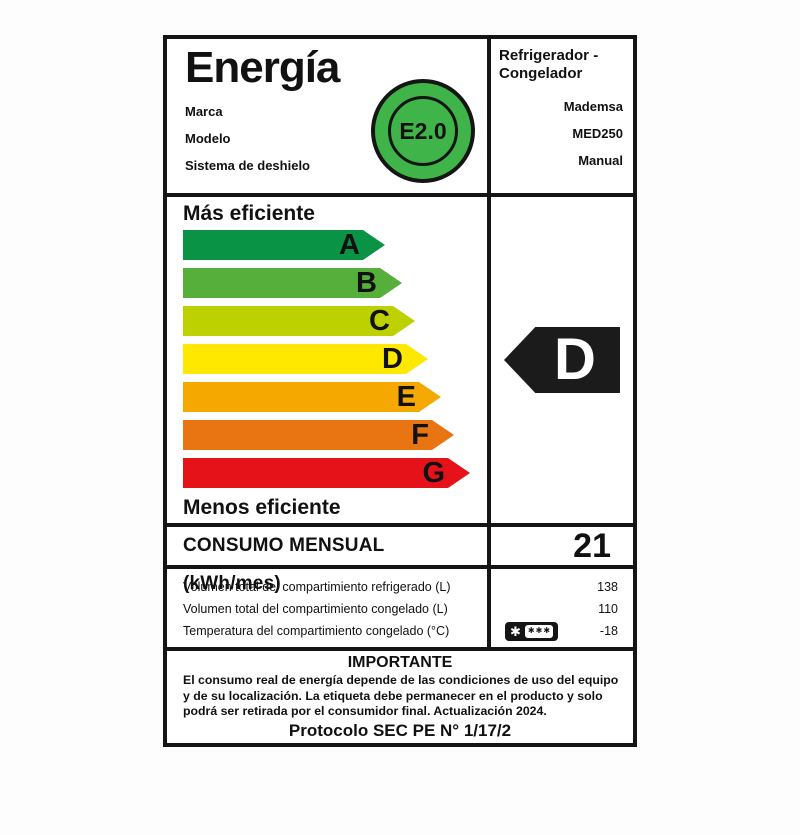 The width and height of the screenshot is (800, 835). I want to click on efficiency-arrow-tip-B, so click(391, 283).